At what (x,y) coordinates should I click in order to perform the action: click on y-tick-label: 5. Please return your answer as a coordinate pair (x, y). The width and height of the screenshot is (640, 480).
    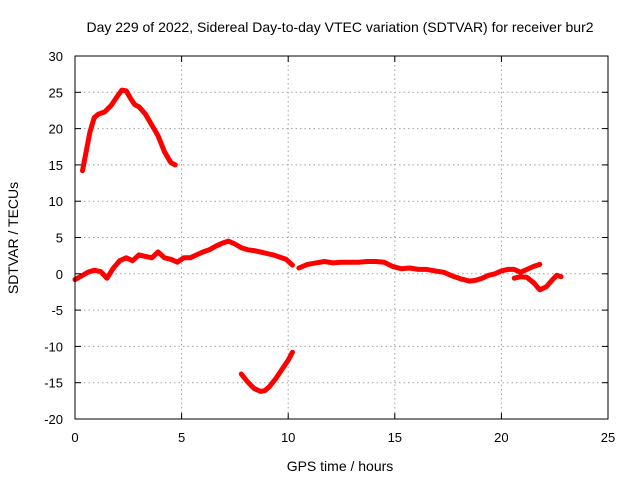
    Looking at the image, I should click on (59, 238).